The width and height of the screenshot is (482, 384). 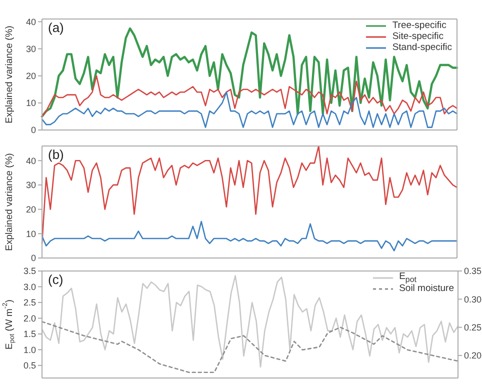 I want to click on chart-title: (c), so click(x=56, y=279).